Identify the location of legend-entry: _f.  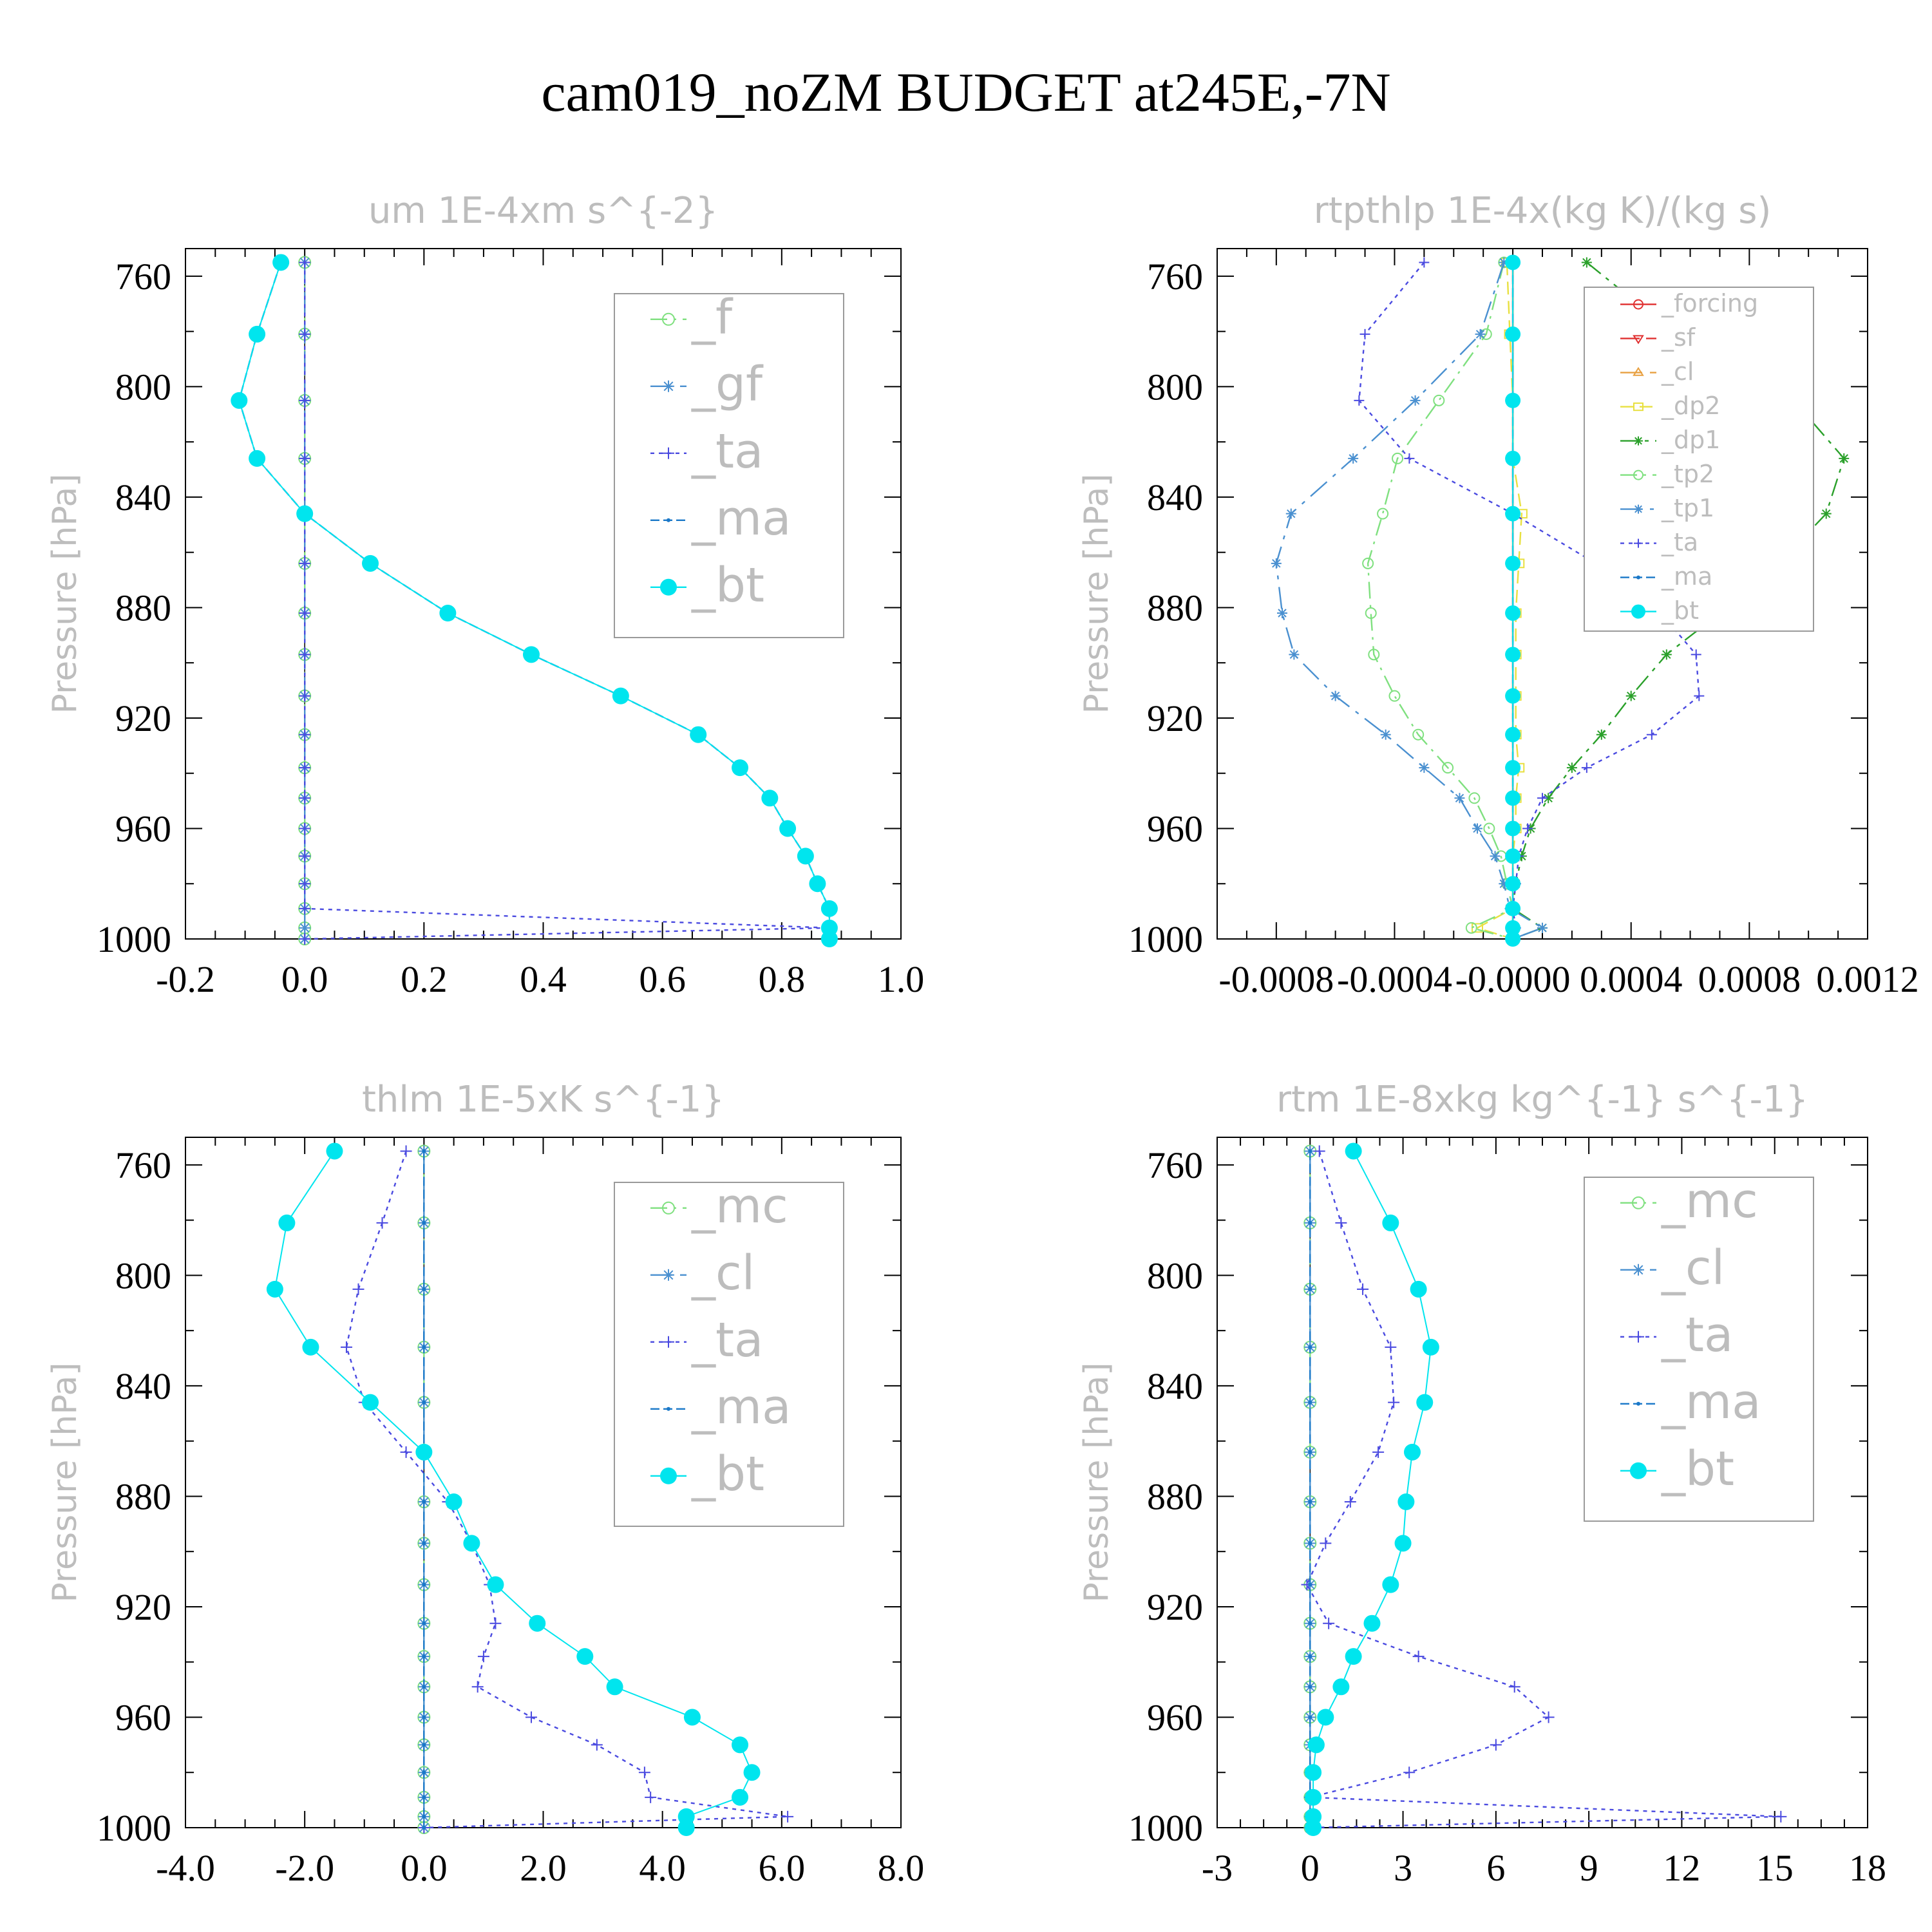
(713, 318).